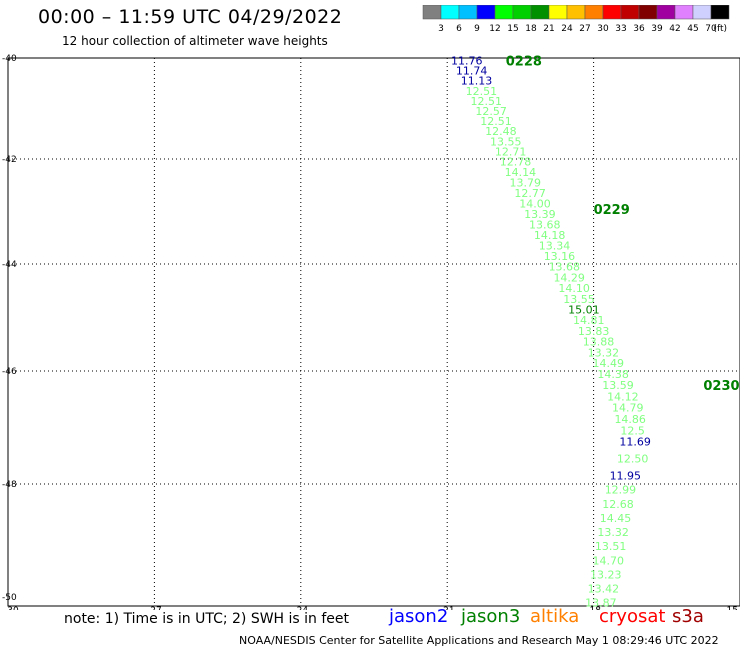  I want to click on legend-label: 21, so click(548, 29).